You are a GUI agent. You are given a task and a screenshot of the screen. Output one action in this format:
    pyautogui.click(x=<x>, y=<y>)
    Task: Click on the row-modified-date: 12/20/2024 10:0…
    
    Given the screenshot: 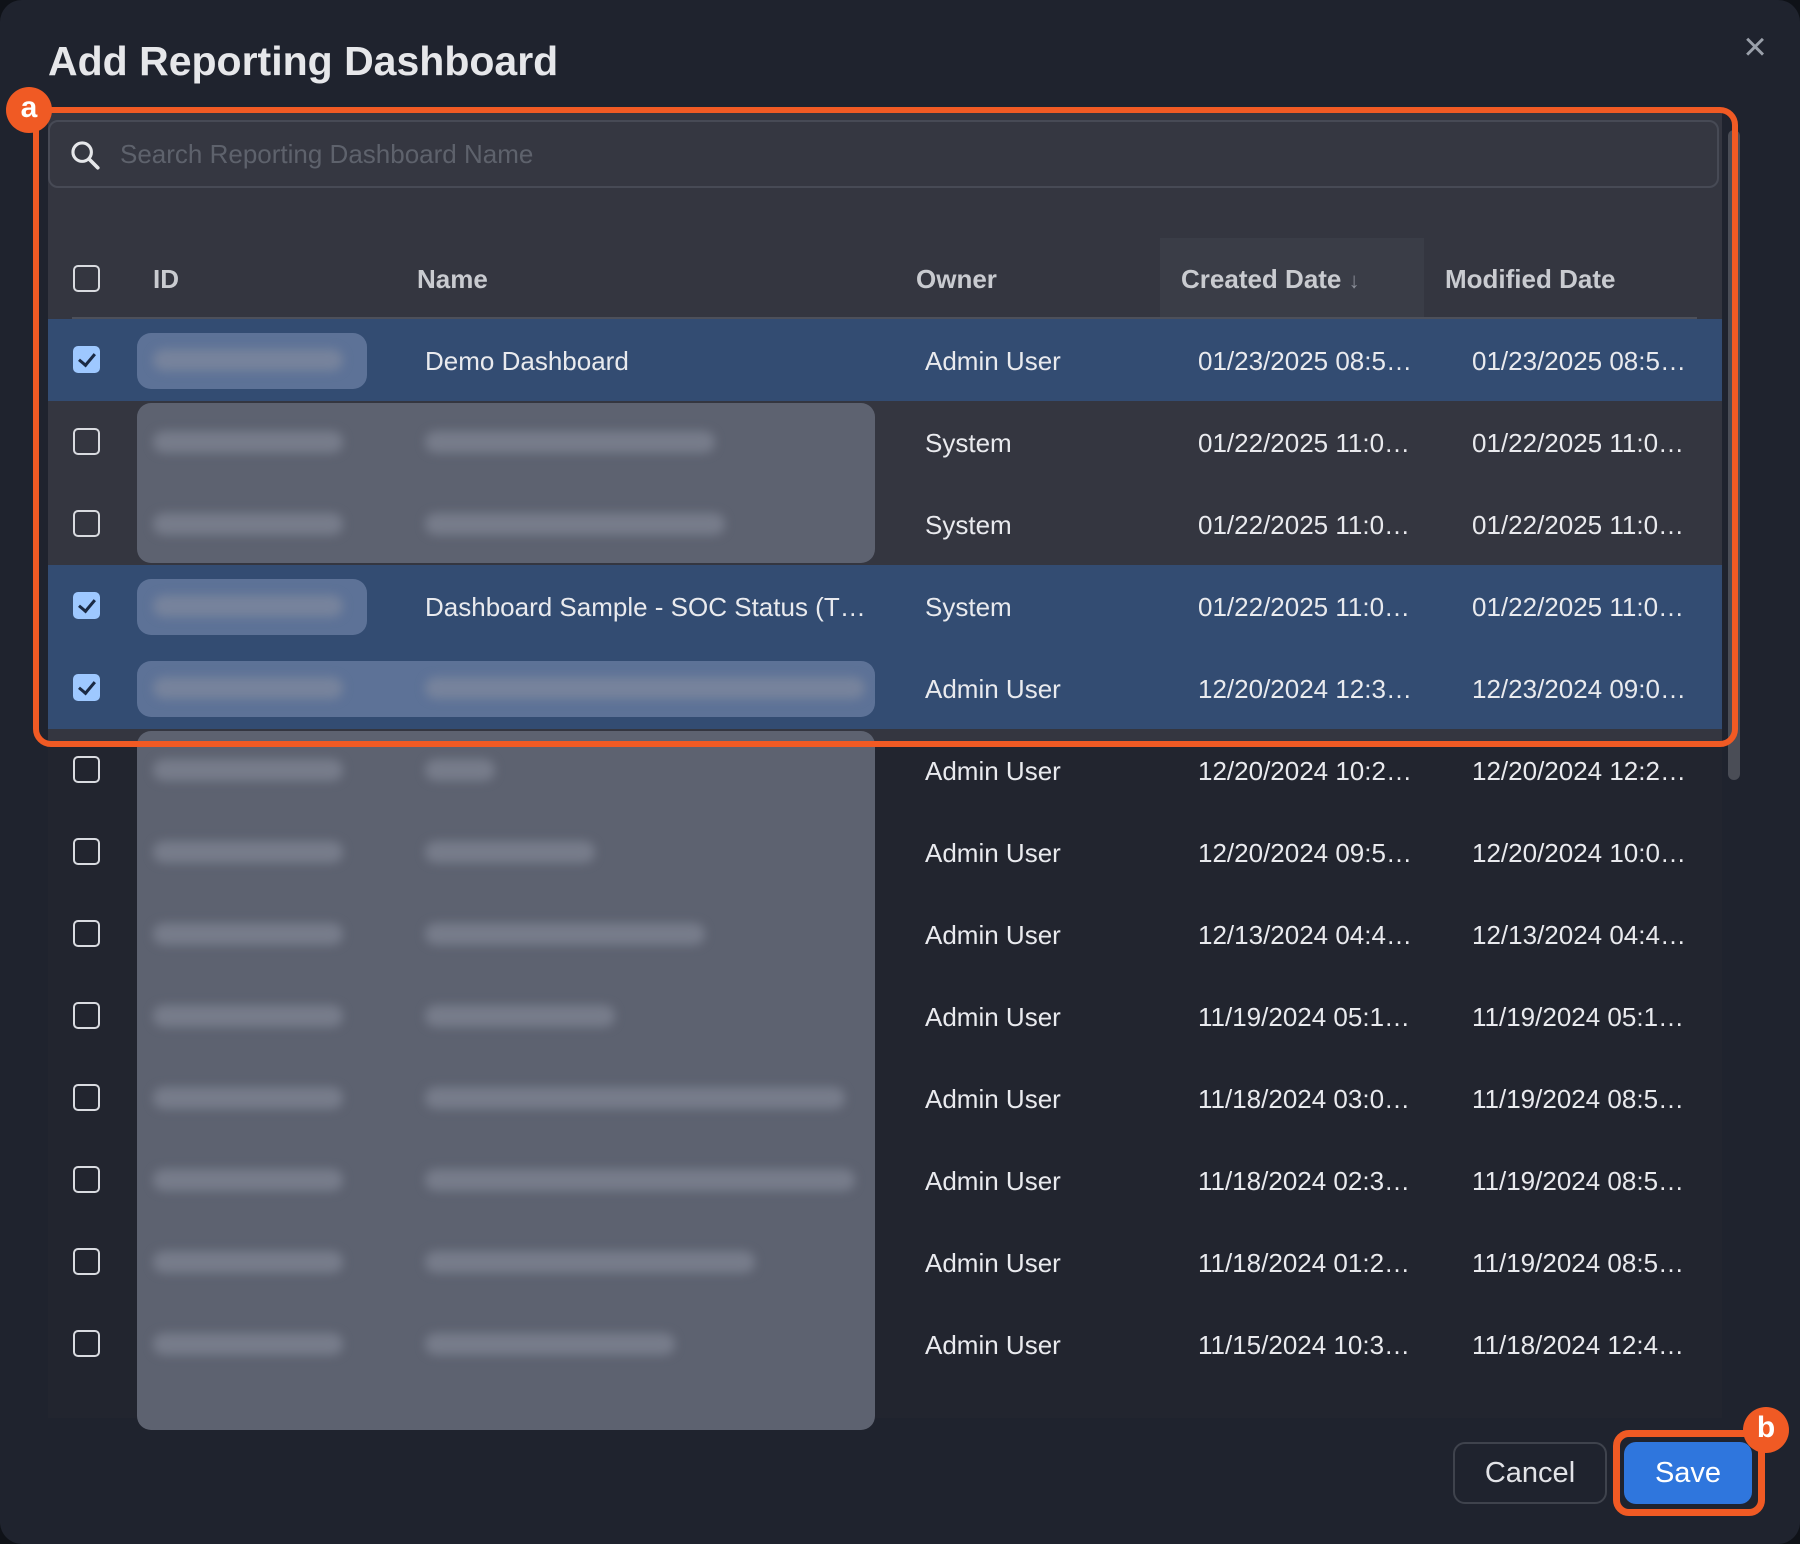 What is the action you would take?
    pyautogui.click(x=1579, y=853)
    